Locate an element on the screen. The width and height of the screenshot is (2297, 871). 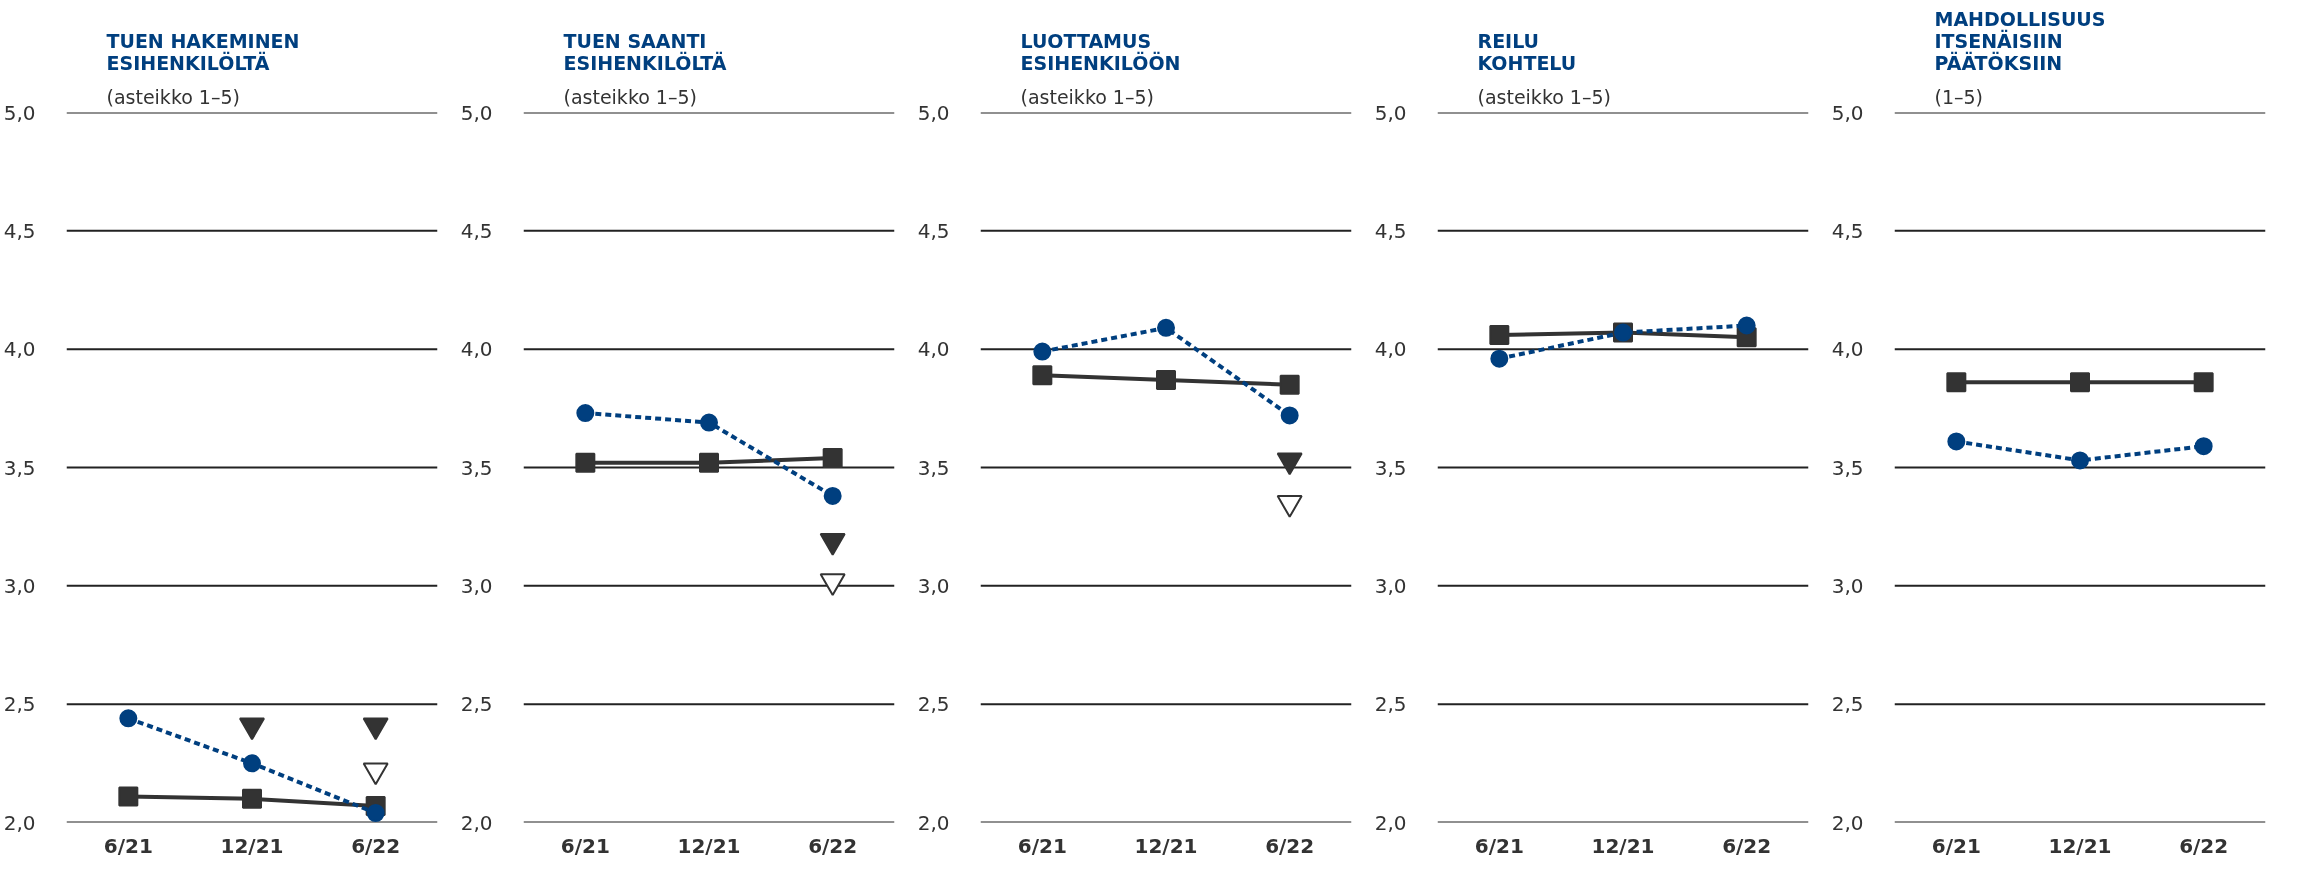
chart-title: TUEN SAANTI ESIHENKILÖLTÄ is located at coordinates (645, 51).